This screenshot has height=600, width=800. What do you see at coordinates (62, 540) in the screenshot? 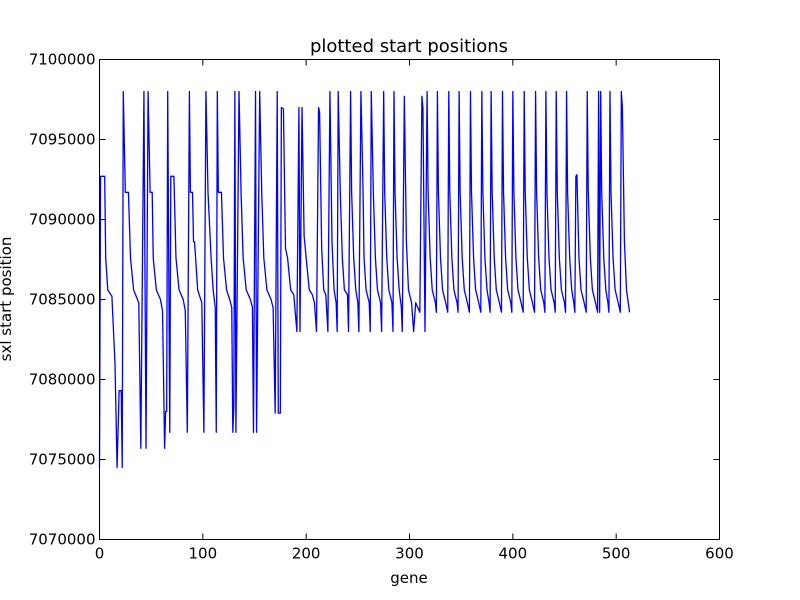
I see `y-tick-label: 7070000` at bounding box center [62, 540].